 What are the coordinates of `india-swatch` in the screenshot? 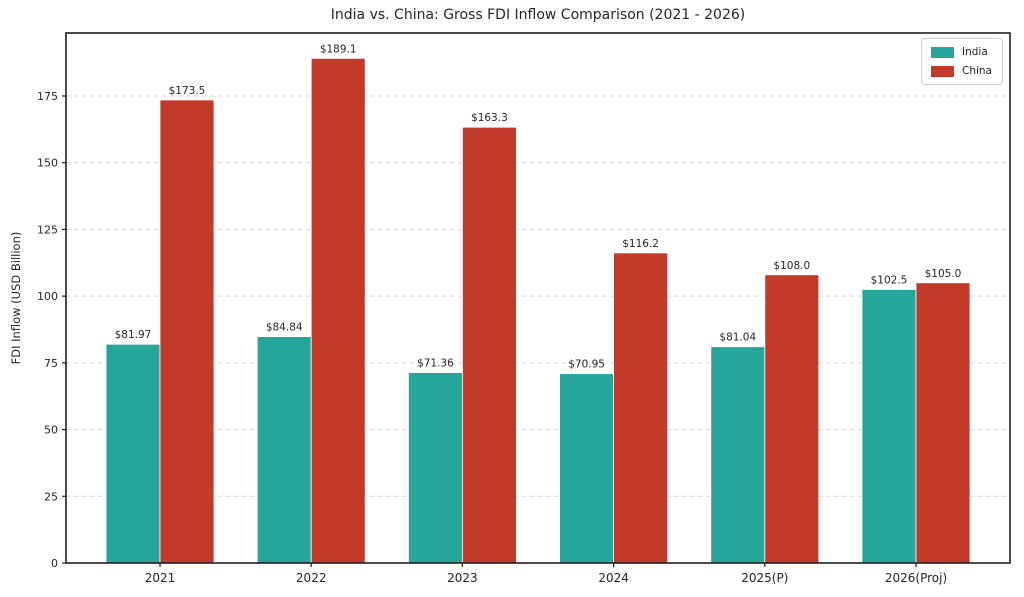 It's located at (942, 52).